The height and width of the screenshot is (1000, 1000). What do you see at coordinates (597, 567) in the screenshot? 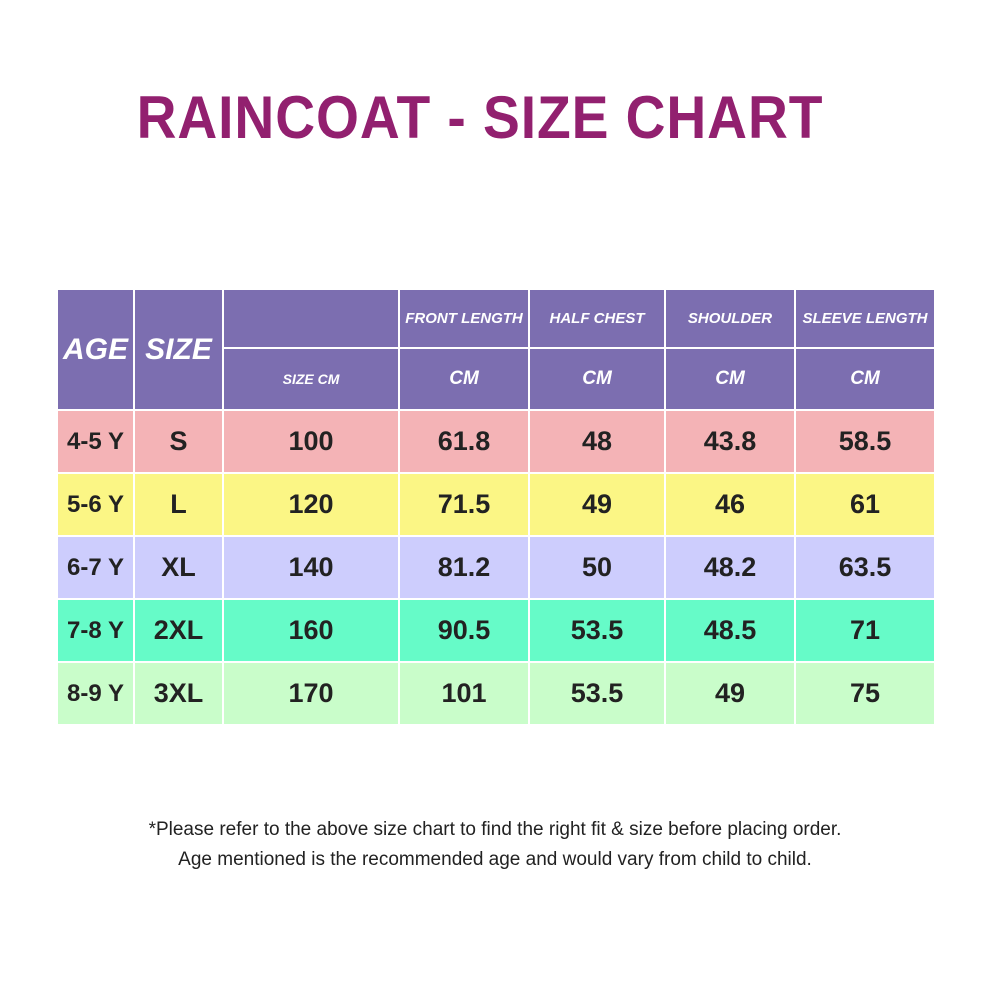
I see `cell-half-chest: 50` at bounding box center [597, 567].